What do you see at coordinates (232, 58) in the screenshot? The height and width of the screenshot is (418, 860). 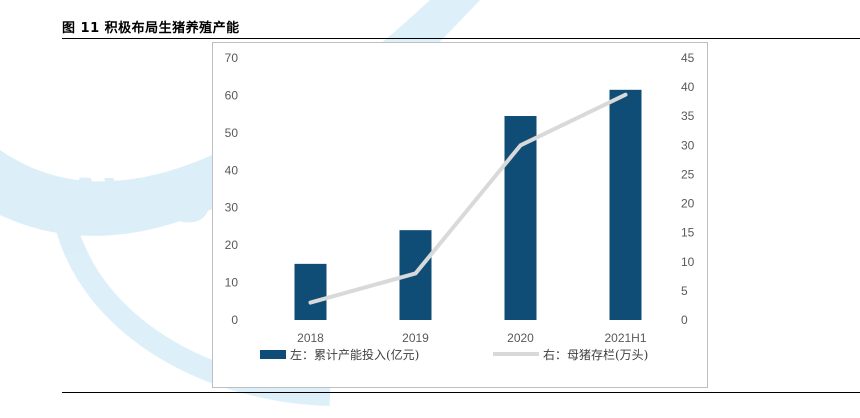 I see `left-axis-tick-label: 70` at bounding box center [232, 58].